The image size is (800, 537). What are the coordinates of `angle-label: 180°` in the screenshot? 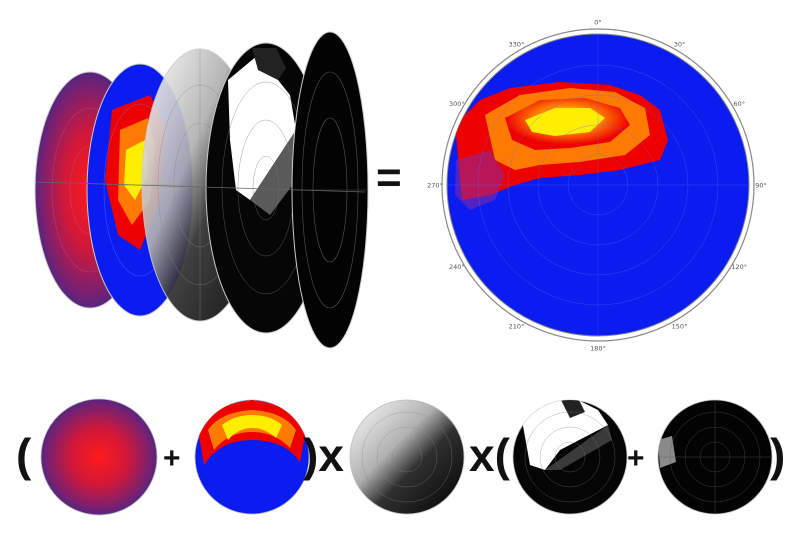 It's located at (598, 349).